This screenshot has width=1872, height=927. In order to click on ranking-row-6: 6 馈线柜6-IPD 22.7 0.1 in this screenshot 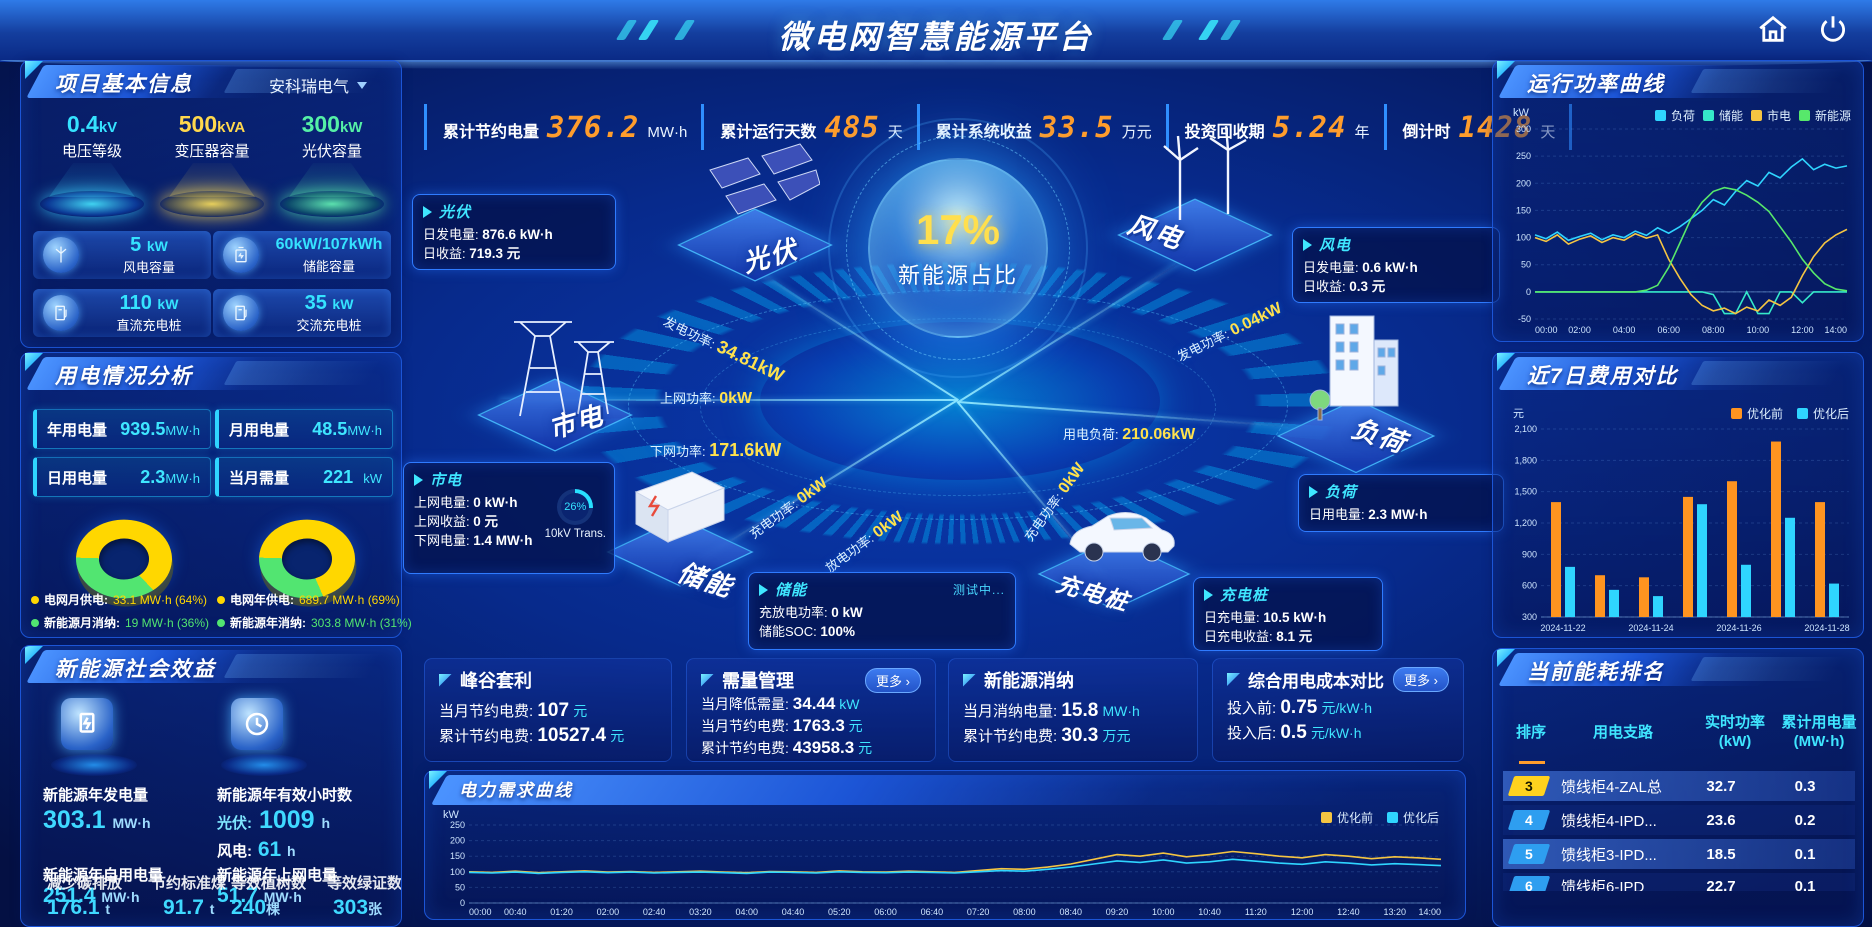, I will do `click(1679, 882)`.